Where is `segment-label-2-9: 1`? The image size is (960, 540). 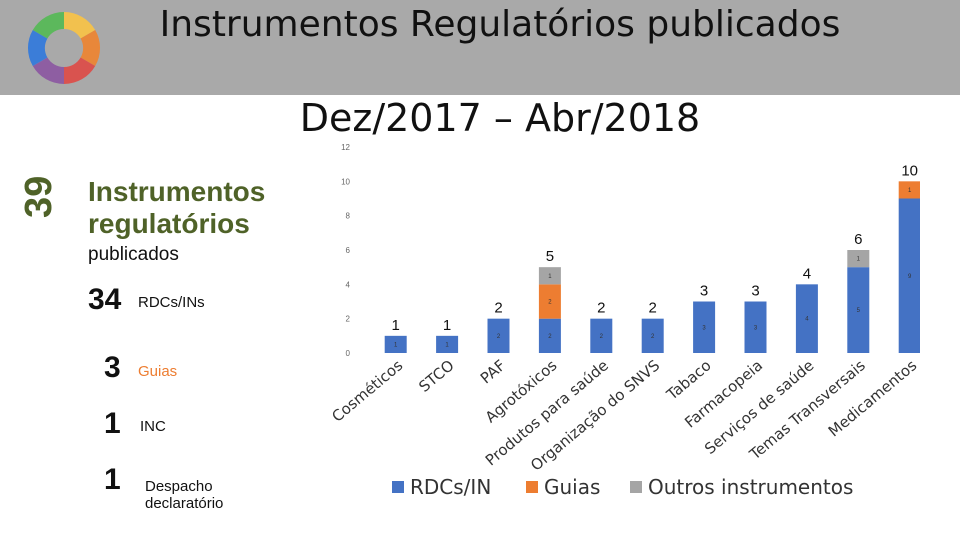 segment-label-2-9: 1 is located at coordinates (859, 260).